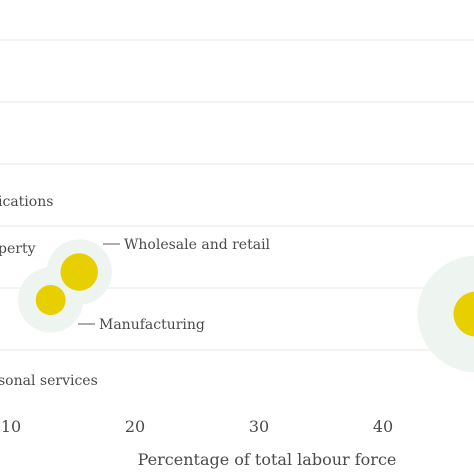 The width and height of the screenshot is (474, 474). Describe the element at coordinates (445, 314) in the screenshot. I see `bubble-halo` at that location.